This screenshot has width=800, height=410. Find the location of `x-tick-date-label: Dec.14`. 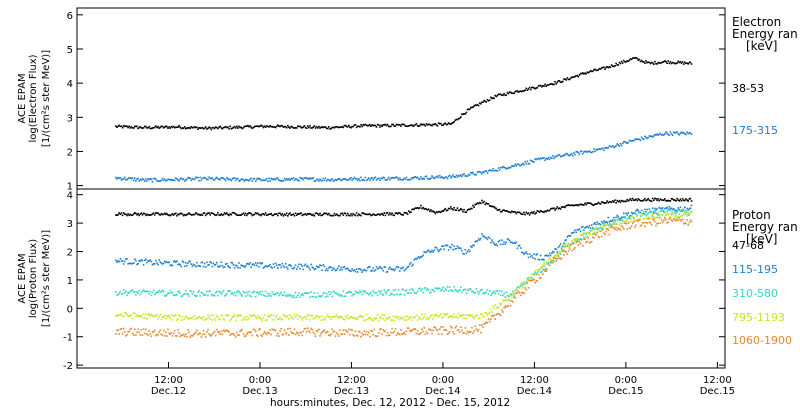

x-tick-date-label: Dec.14 is located at coordinates (442, 391).